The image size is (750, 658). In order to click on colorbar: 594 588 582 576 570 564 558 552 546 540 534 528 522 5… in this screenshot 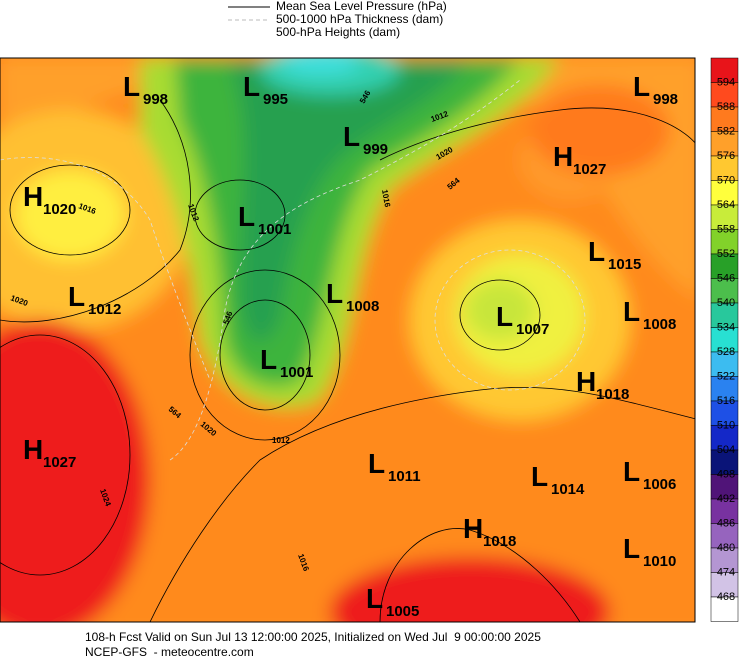, I will do `click(724, 339)`.